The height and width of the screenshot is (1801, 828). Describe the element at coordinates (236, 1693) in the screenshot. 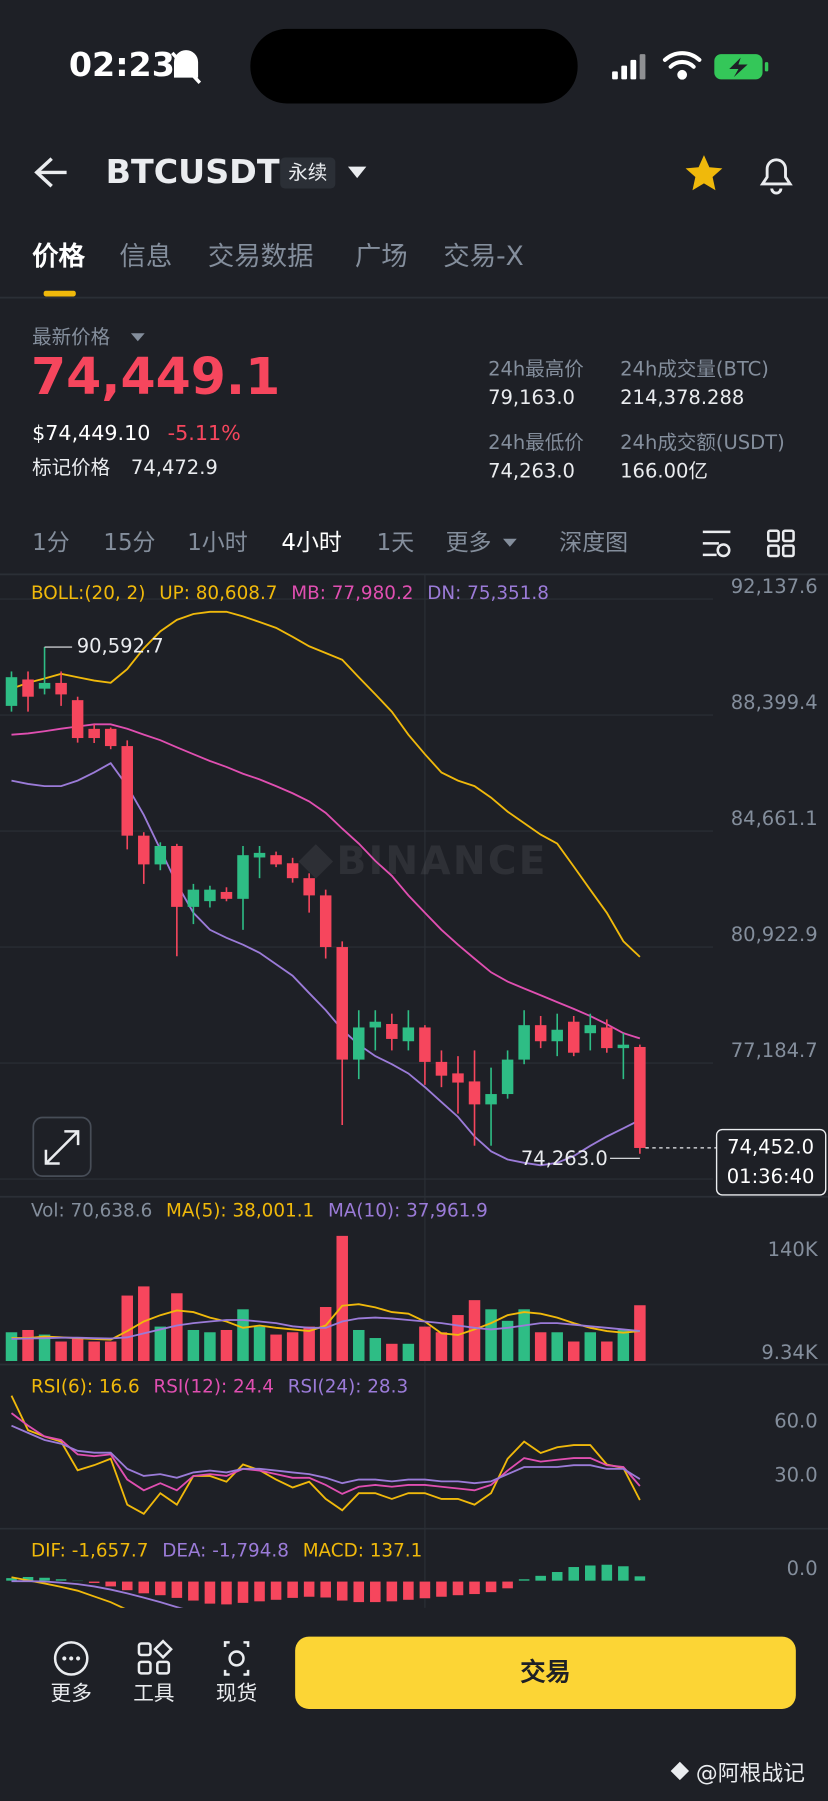

I see `toolbar-label: 现货` at that location.